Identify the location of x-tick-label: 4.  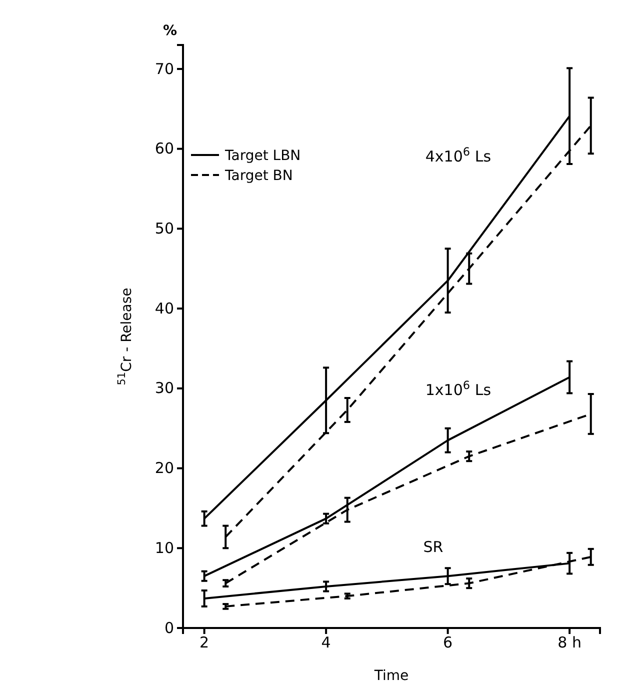
(326, 643).